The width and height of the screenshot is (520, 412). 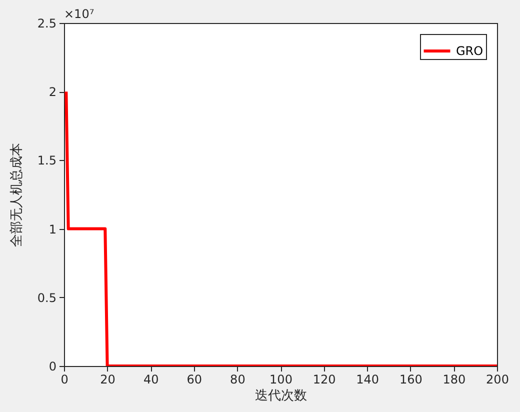 I want to click on y-tick-label: 0.5, so click(x=46, y=297).